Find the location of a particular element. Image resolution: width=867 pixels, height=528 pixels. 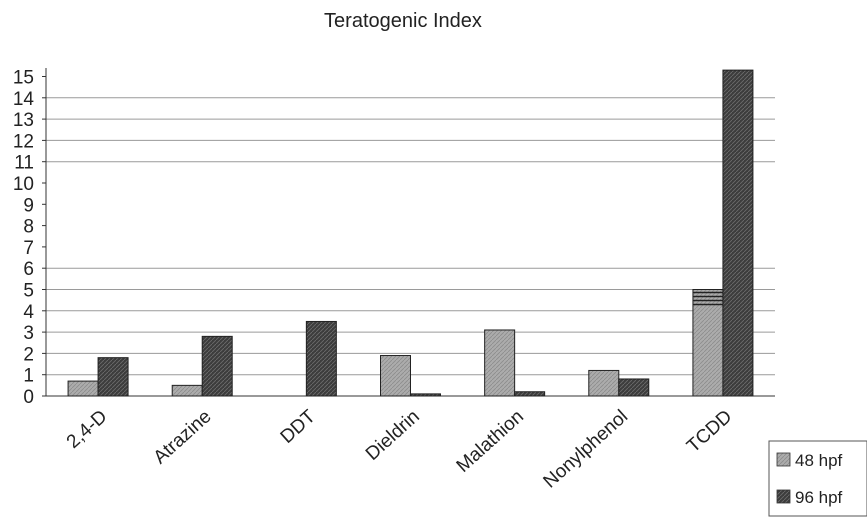

y-tick-label: 5 is located at coordinates (28, 291).